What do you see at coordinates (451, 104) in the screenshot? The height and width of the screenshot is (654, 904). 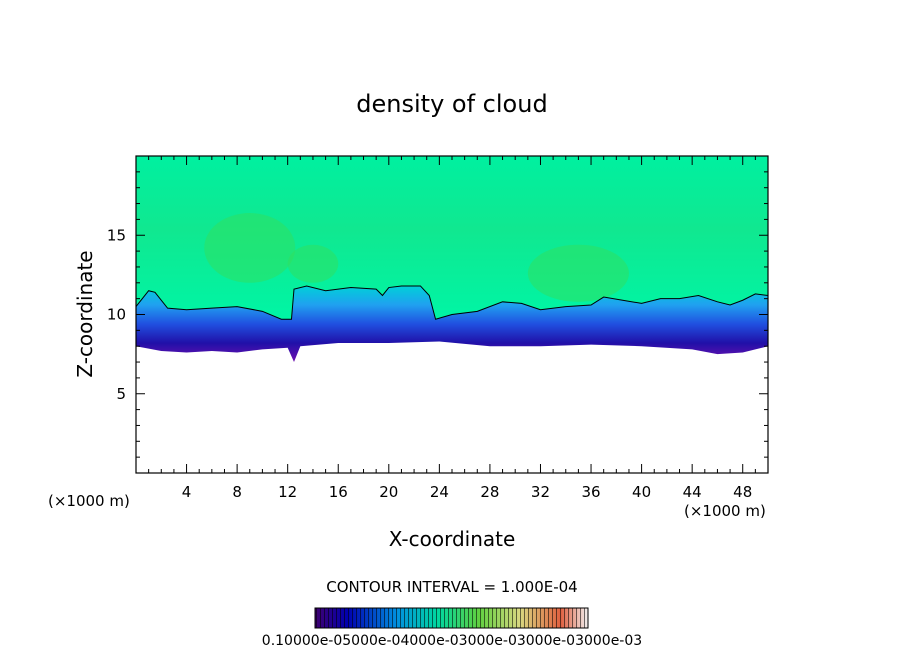 I see `chart-title: density of cloud` at bounding box center [451, 104].